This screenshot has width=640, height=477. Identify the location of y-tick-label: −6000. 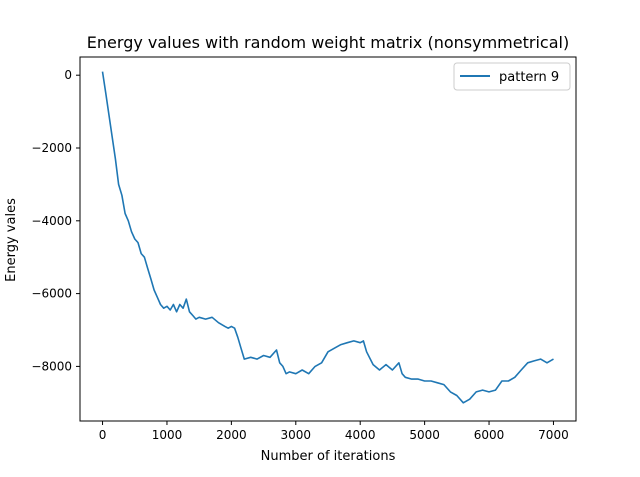
(51, 294).